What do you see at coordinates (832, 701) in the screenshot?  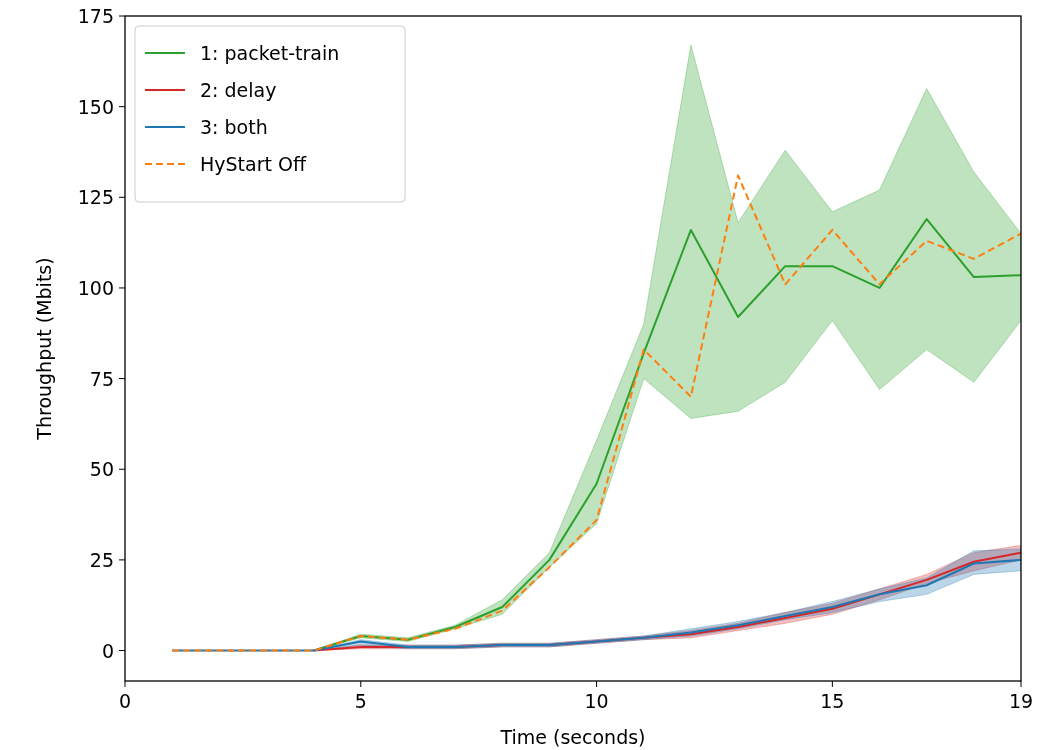 I see `x-tick-label: 15` at bounding box center [832, 701].